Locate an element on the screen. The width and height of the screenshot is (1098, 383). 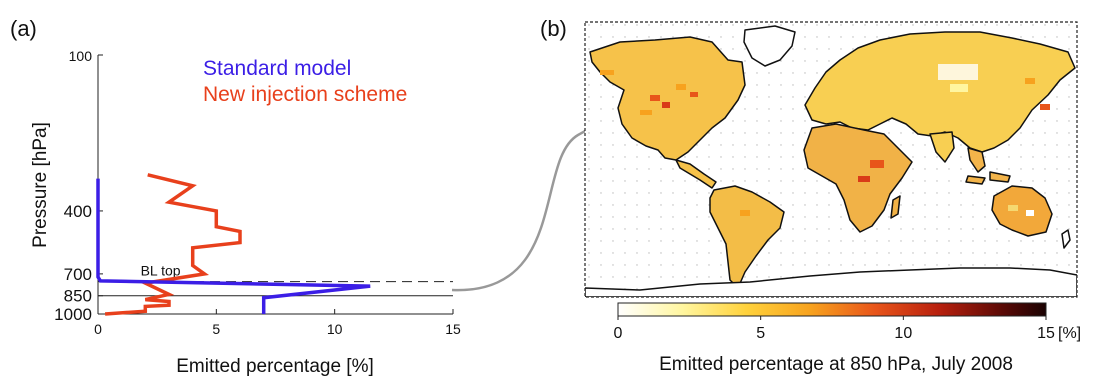
x-axis-label: Emitted percentage [%] is located at coordinates (275, 366).